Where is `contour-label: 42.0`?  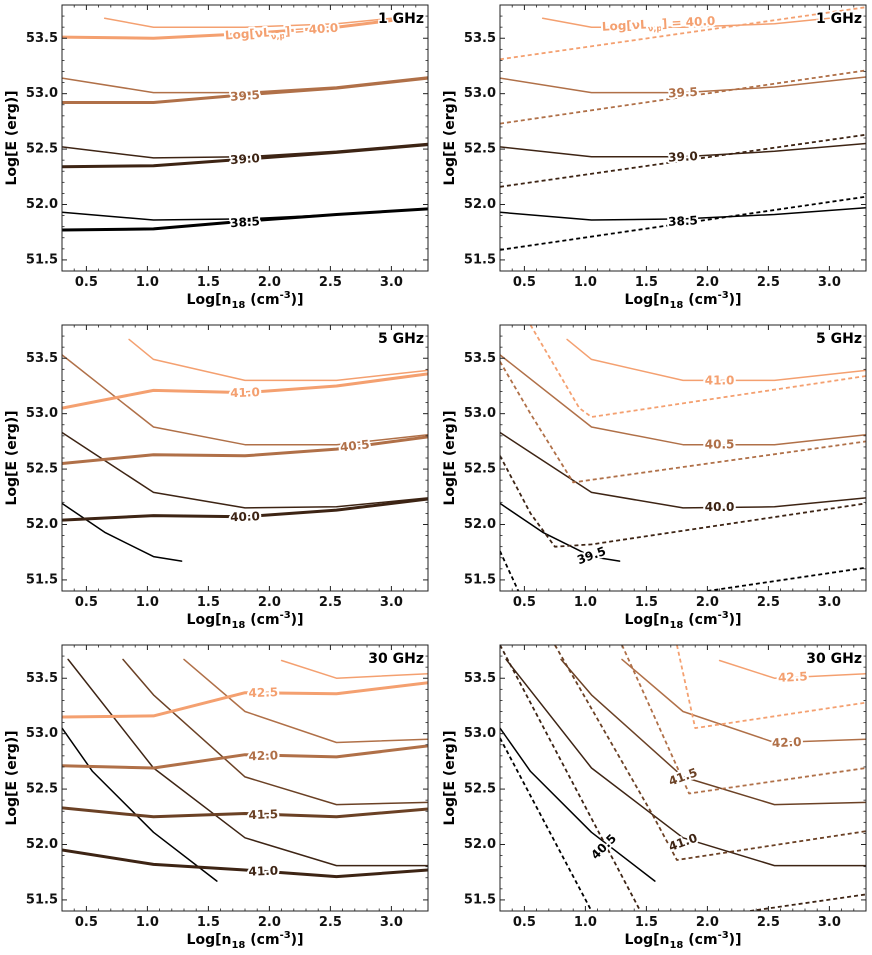
contour-label: 42.0 is located at coordinates (263, 755).